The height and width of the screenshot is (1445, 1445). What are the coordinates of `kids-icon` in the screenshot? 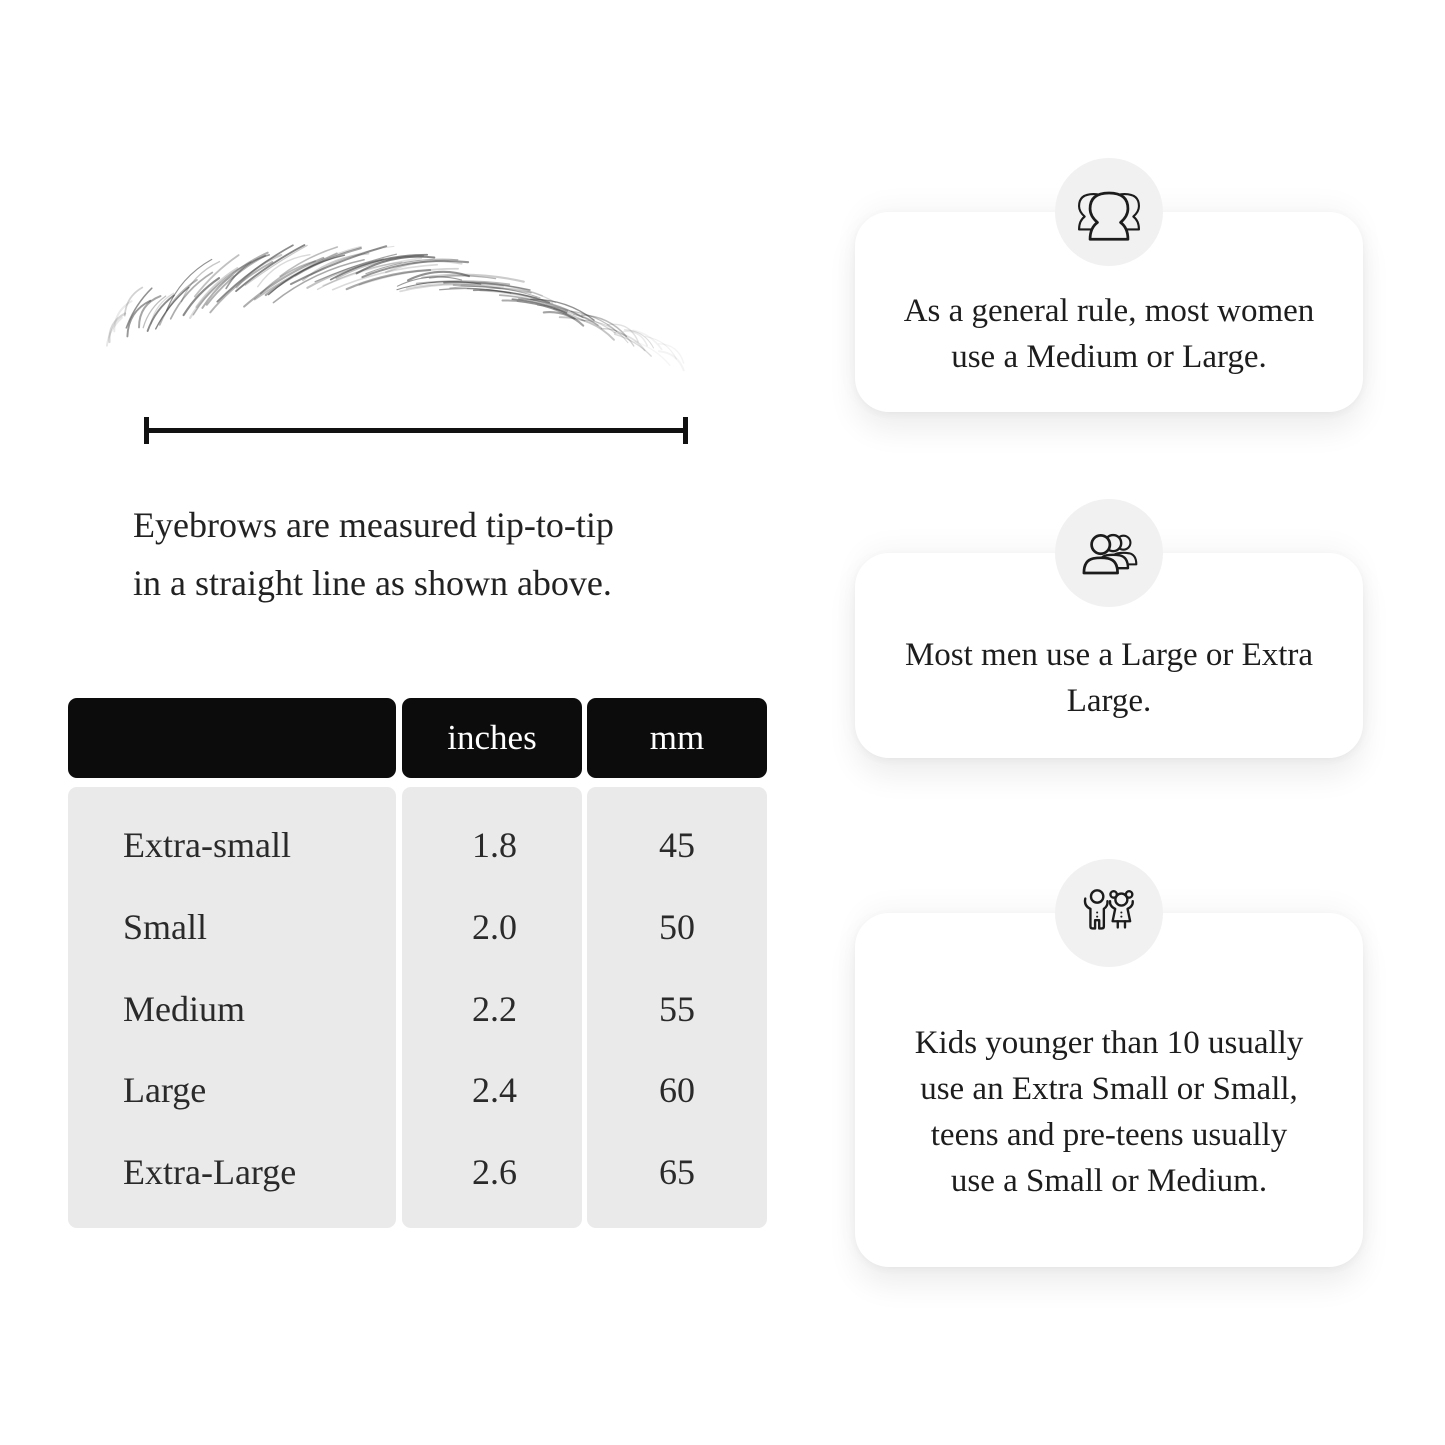 It's located at (1109, 913).